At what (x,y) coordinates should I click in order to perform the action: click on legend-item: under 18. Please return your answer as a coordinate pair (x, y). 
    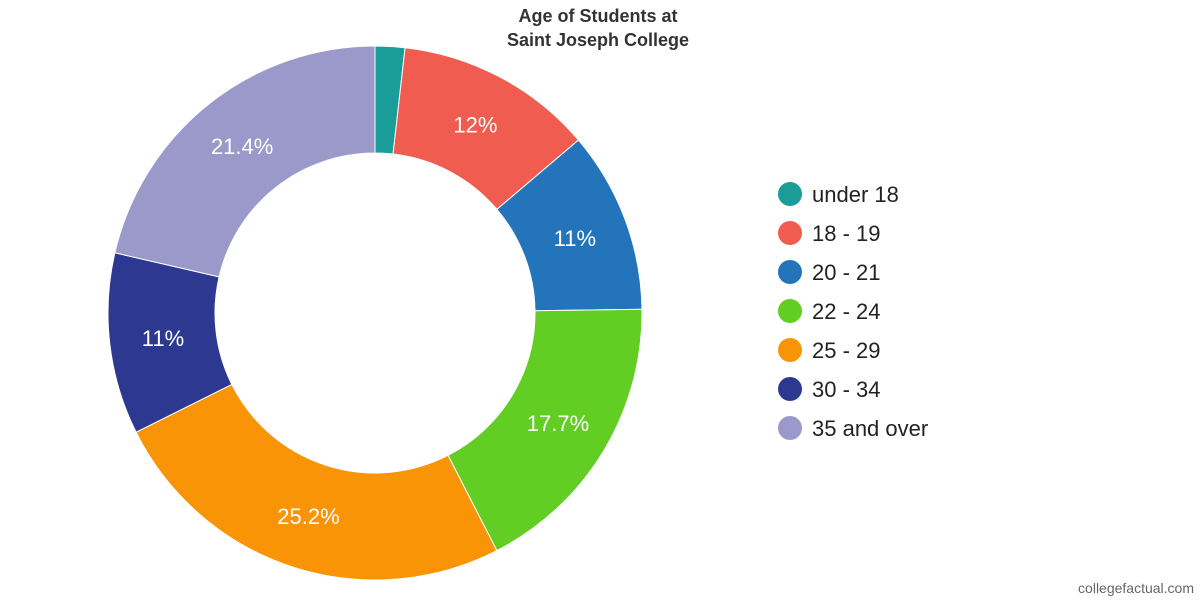
    Looking at the image, I should click on (838, 194).